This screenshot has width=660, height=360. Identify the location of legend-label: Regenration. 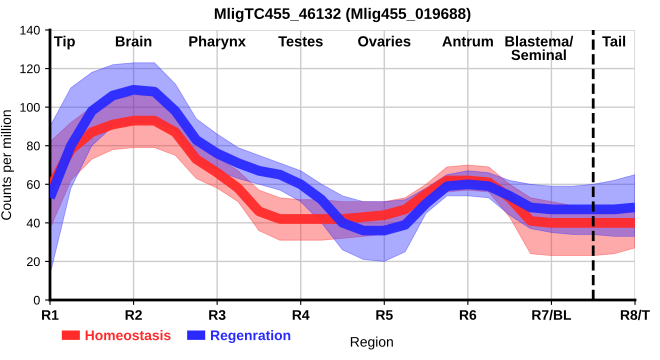
(250, 337).